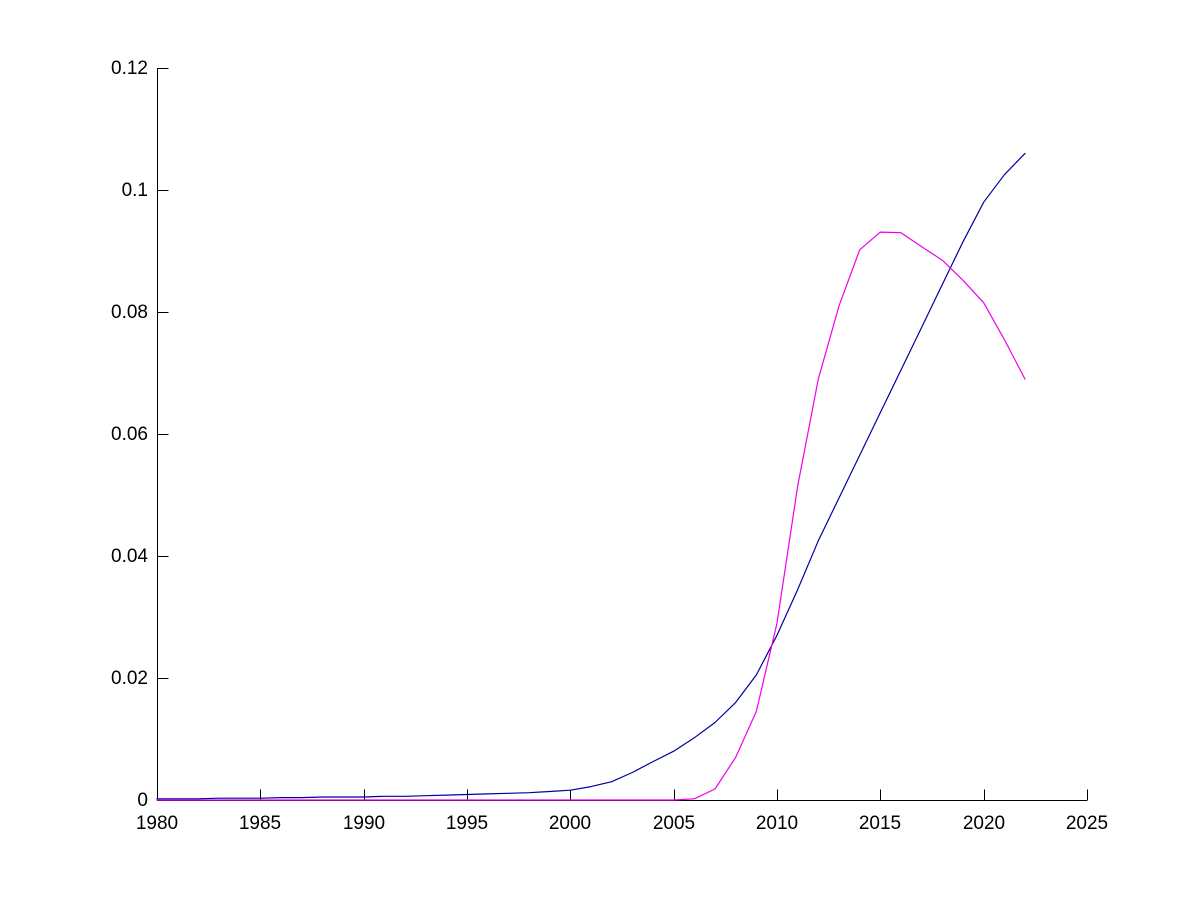  What do you see at coordinates (570, 823) in the screenshot?
I see `x-tick-label: 2000` at bounding box center [570, 823].